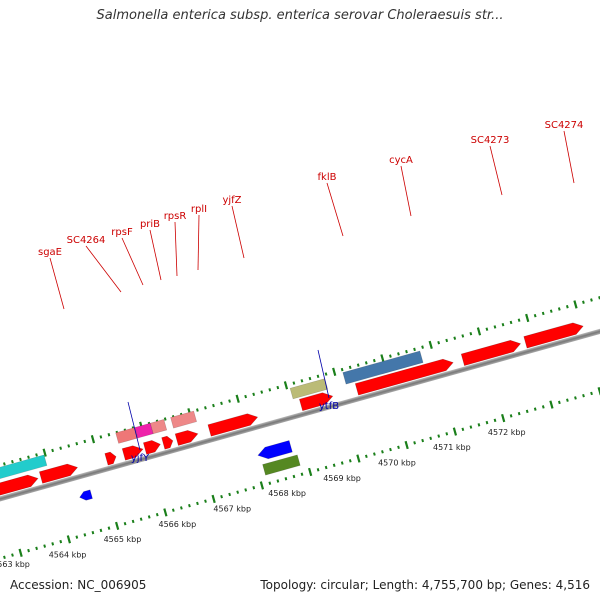 The height and width of the screenshot is (600, 600). I want to click on gene-label-forward: priB, so click(150, 224).